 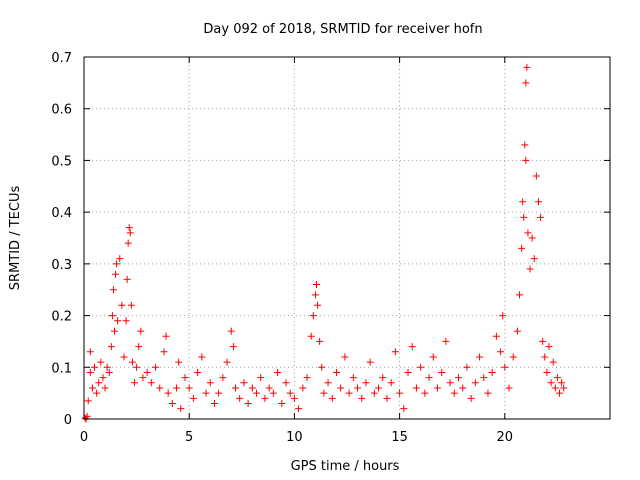 What do you see at coordinates (61, 368) in the screenshot?
I see `y-tick-label: 0.1` at bounding box center [61, 368].